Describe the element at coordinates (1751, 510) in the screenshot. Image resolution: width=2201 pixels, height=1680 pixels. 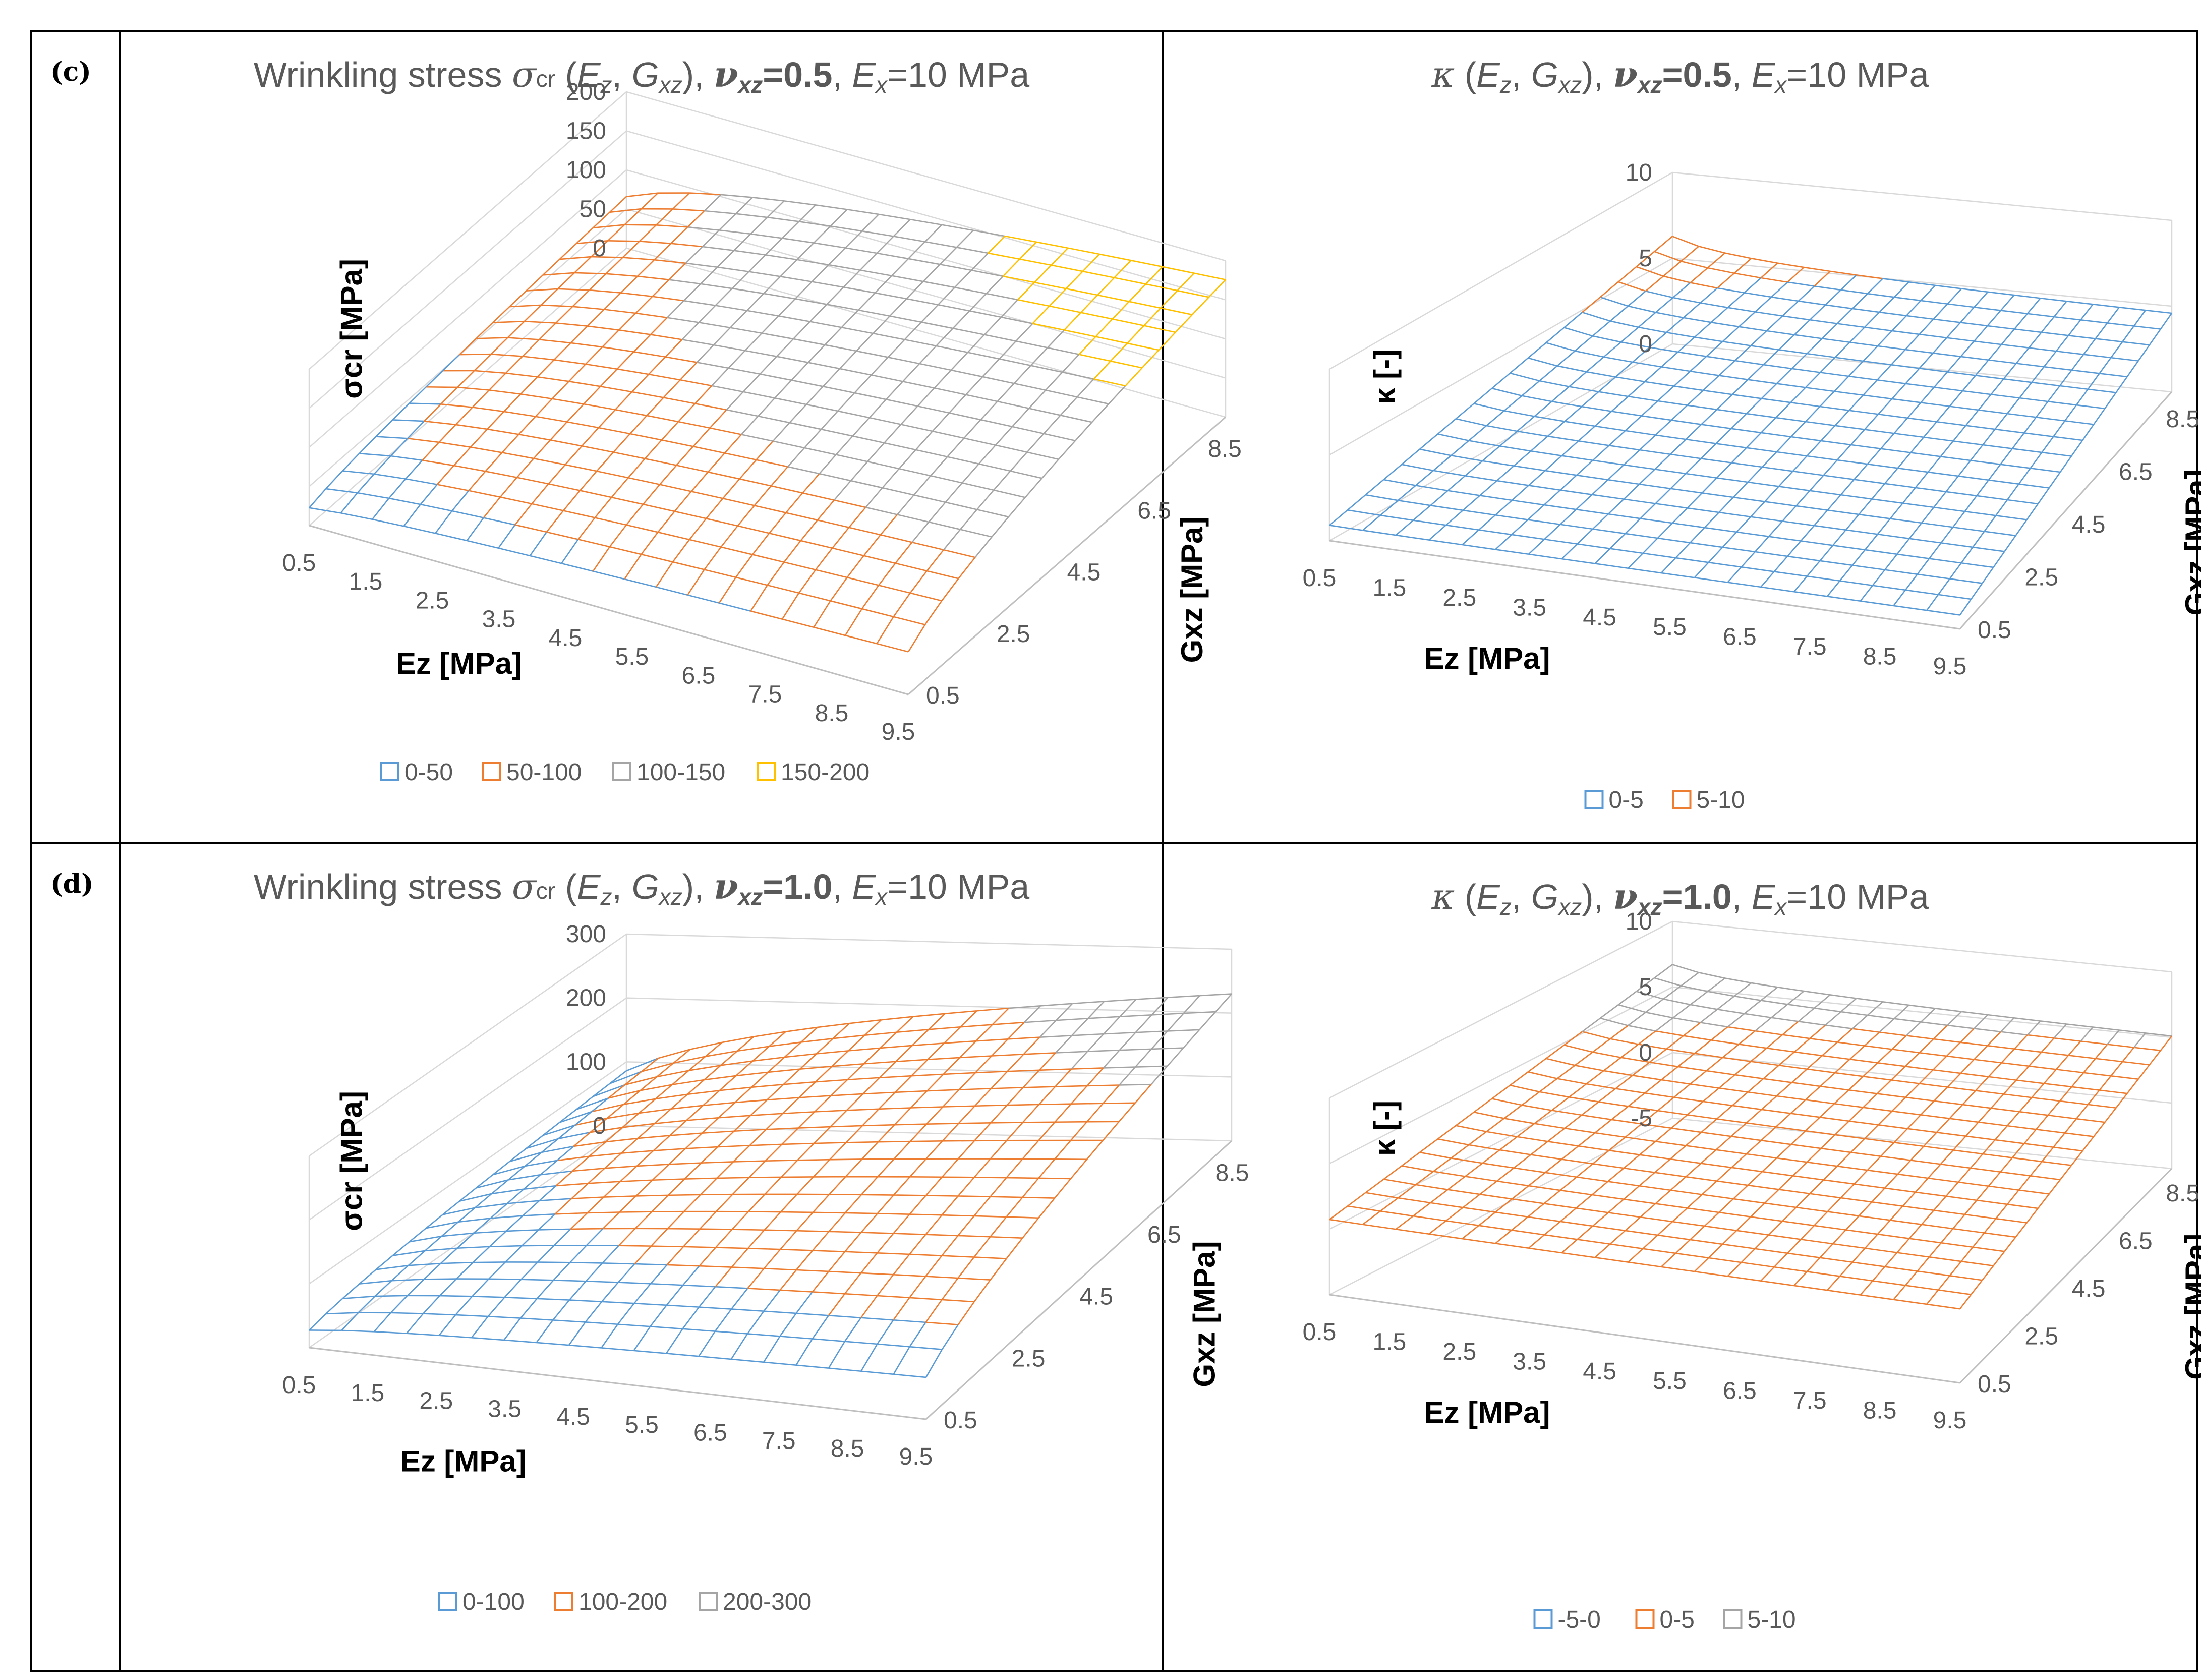
I see `axes` at that location.